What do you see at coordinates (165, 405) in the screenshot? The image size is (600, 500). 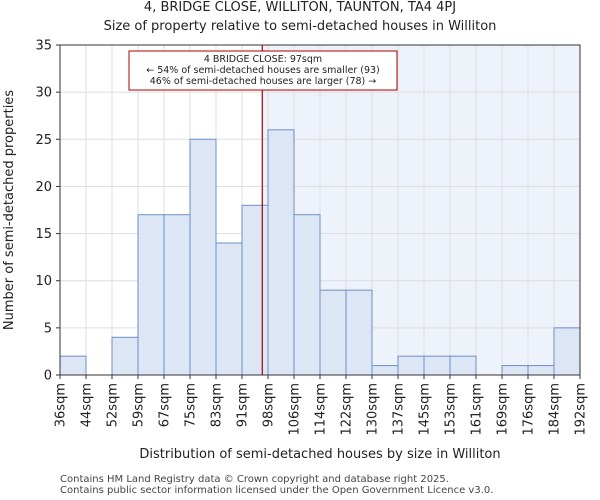 I see `x-tick-label: 67sqm` at bounding box center [165, 405].